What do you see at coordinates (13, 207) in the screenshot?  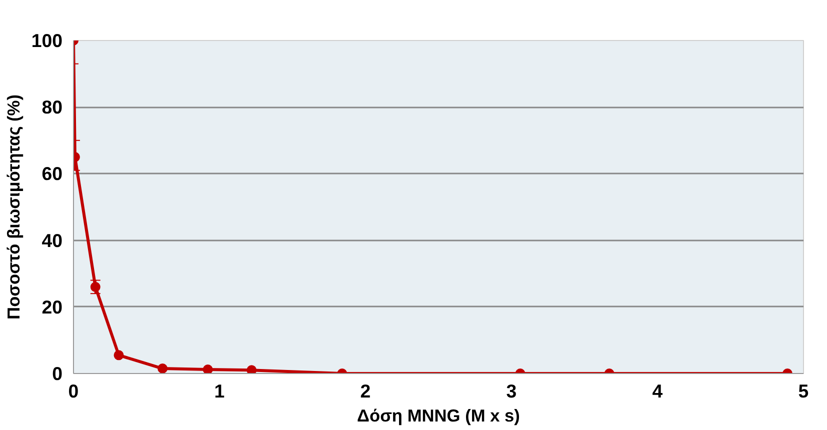 I see `y-axis-title: Ποσοστό βιωσιμότητας (%)` at bounding box center [13, 207].